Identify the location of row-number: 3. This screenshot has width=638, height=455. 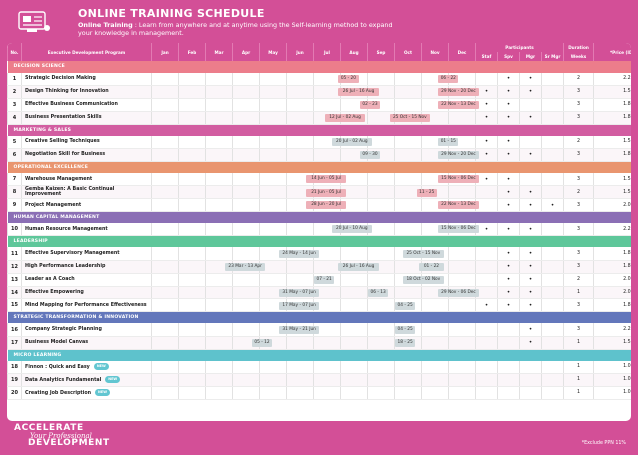
(14, 105).